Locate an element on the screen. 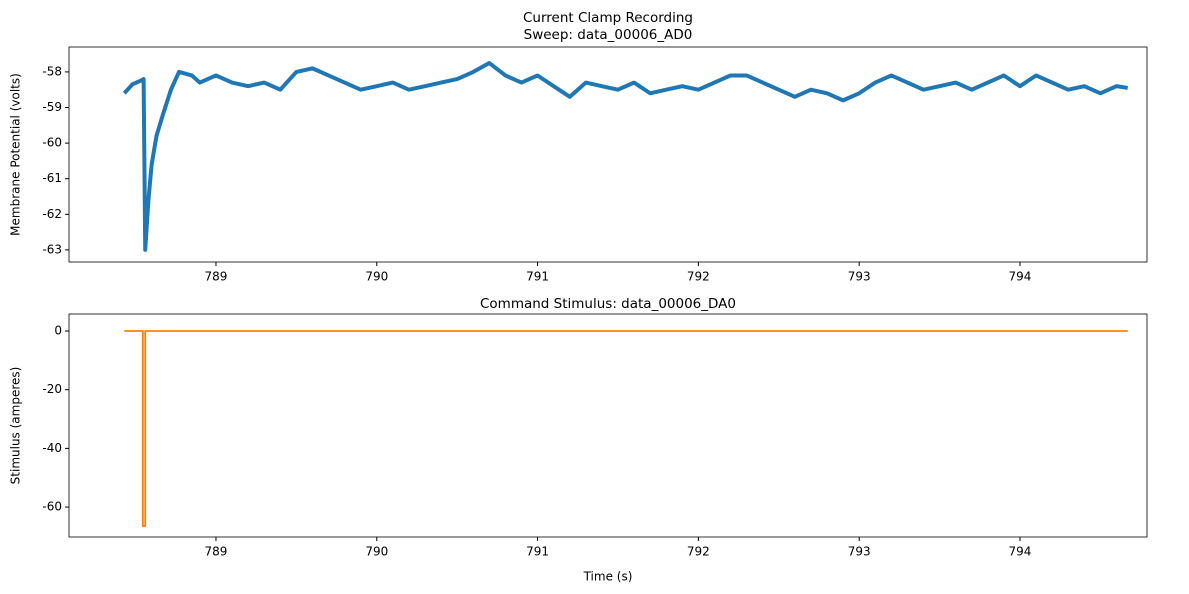 The width and height of the screenshot is (1189, 594). chart-title: Command Stimulus: data_00006_DA0 is located at coordinates (608, 304).